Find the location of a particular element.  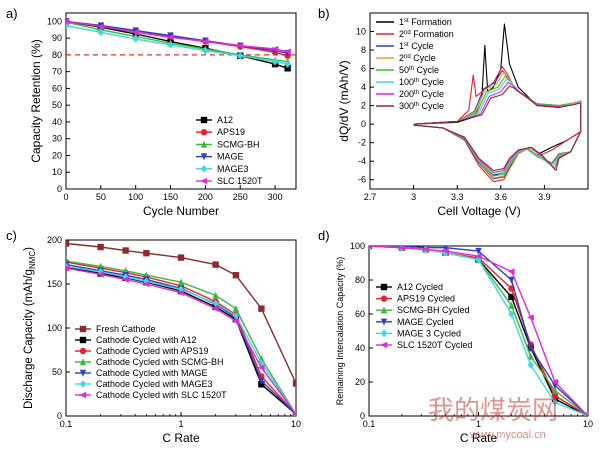

x-axis-title-b: Cell Voltage (V) is located at coordinates (478, 211).